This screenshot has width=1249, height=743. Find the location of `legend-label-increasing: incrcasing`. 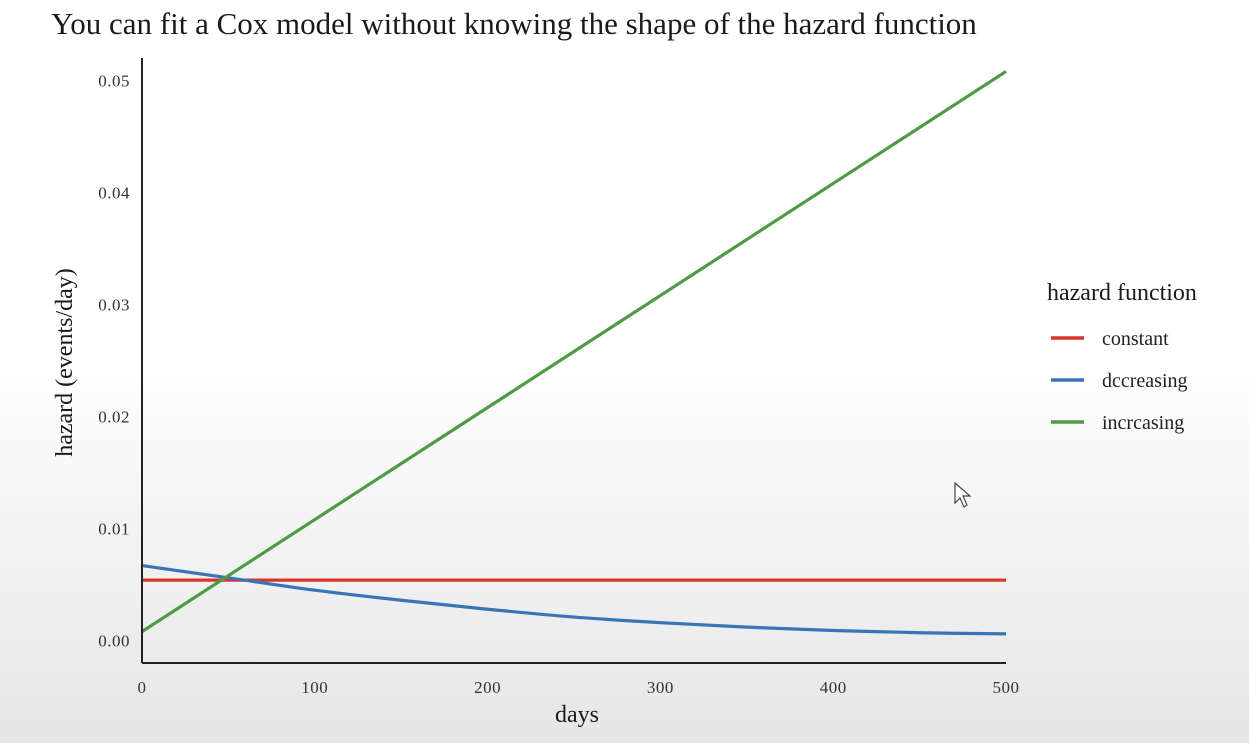

legend-label-increasing: incrcasing is located at coordinates (1143, 423).